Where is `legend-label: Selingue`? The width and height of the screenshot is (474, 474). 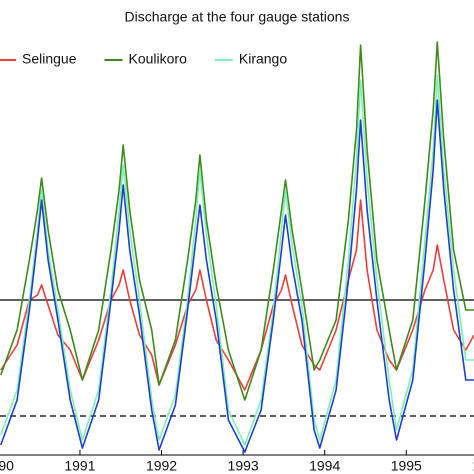 legend-label: Selingue is located at coordinates (49, 59).